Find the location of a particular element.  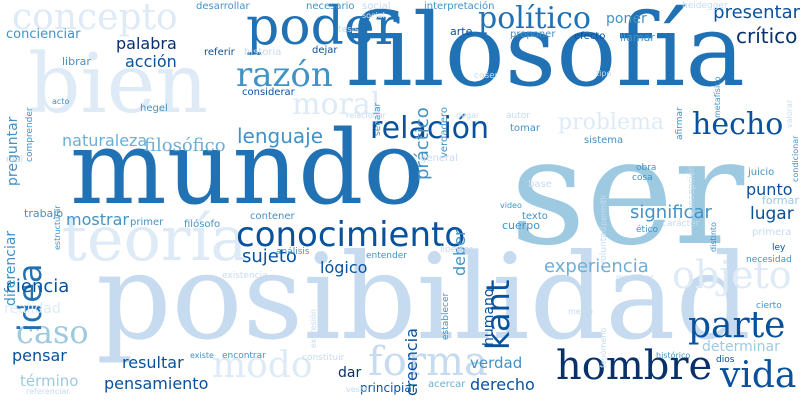

word-vestir: vestir is located at coordinates (357, 389).